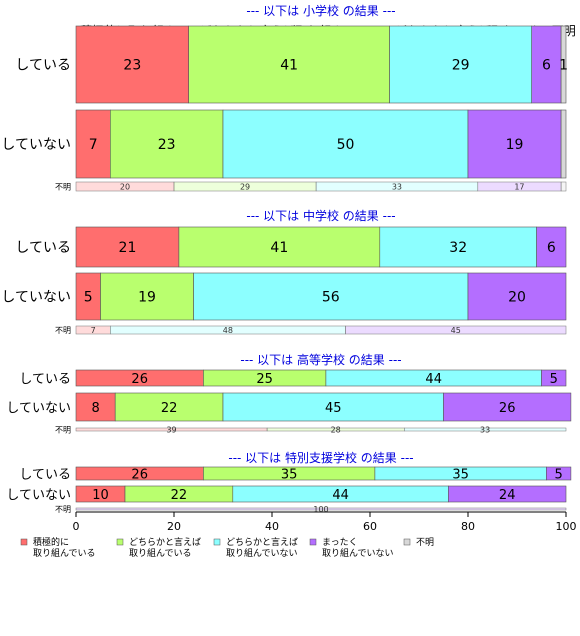  Describe the element at coordinates (320, 215) in the screenshot. I see `panel-title: --- 以下は 中学校 の結果 ---` at that location.